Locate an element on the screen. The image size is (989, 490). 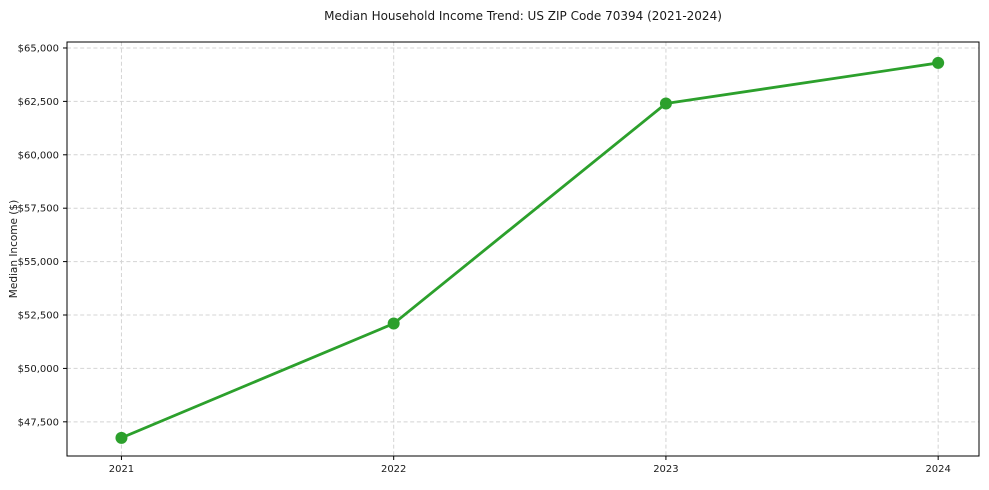
y-tick-label: $60,000 is located at coordinates (38, 155).